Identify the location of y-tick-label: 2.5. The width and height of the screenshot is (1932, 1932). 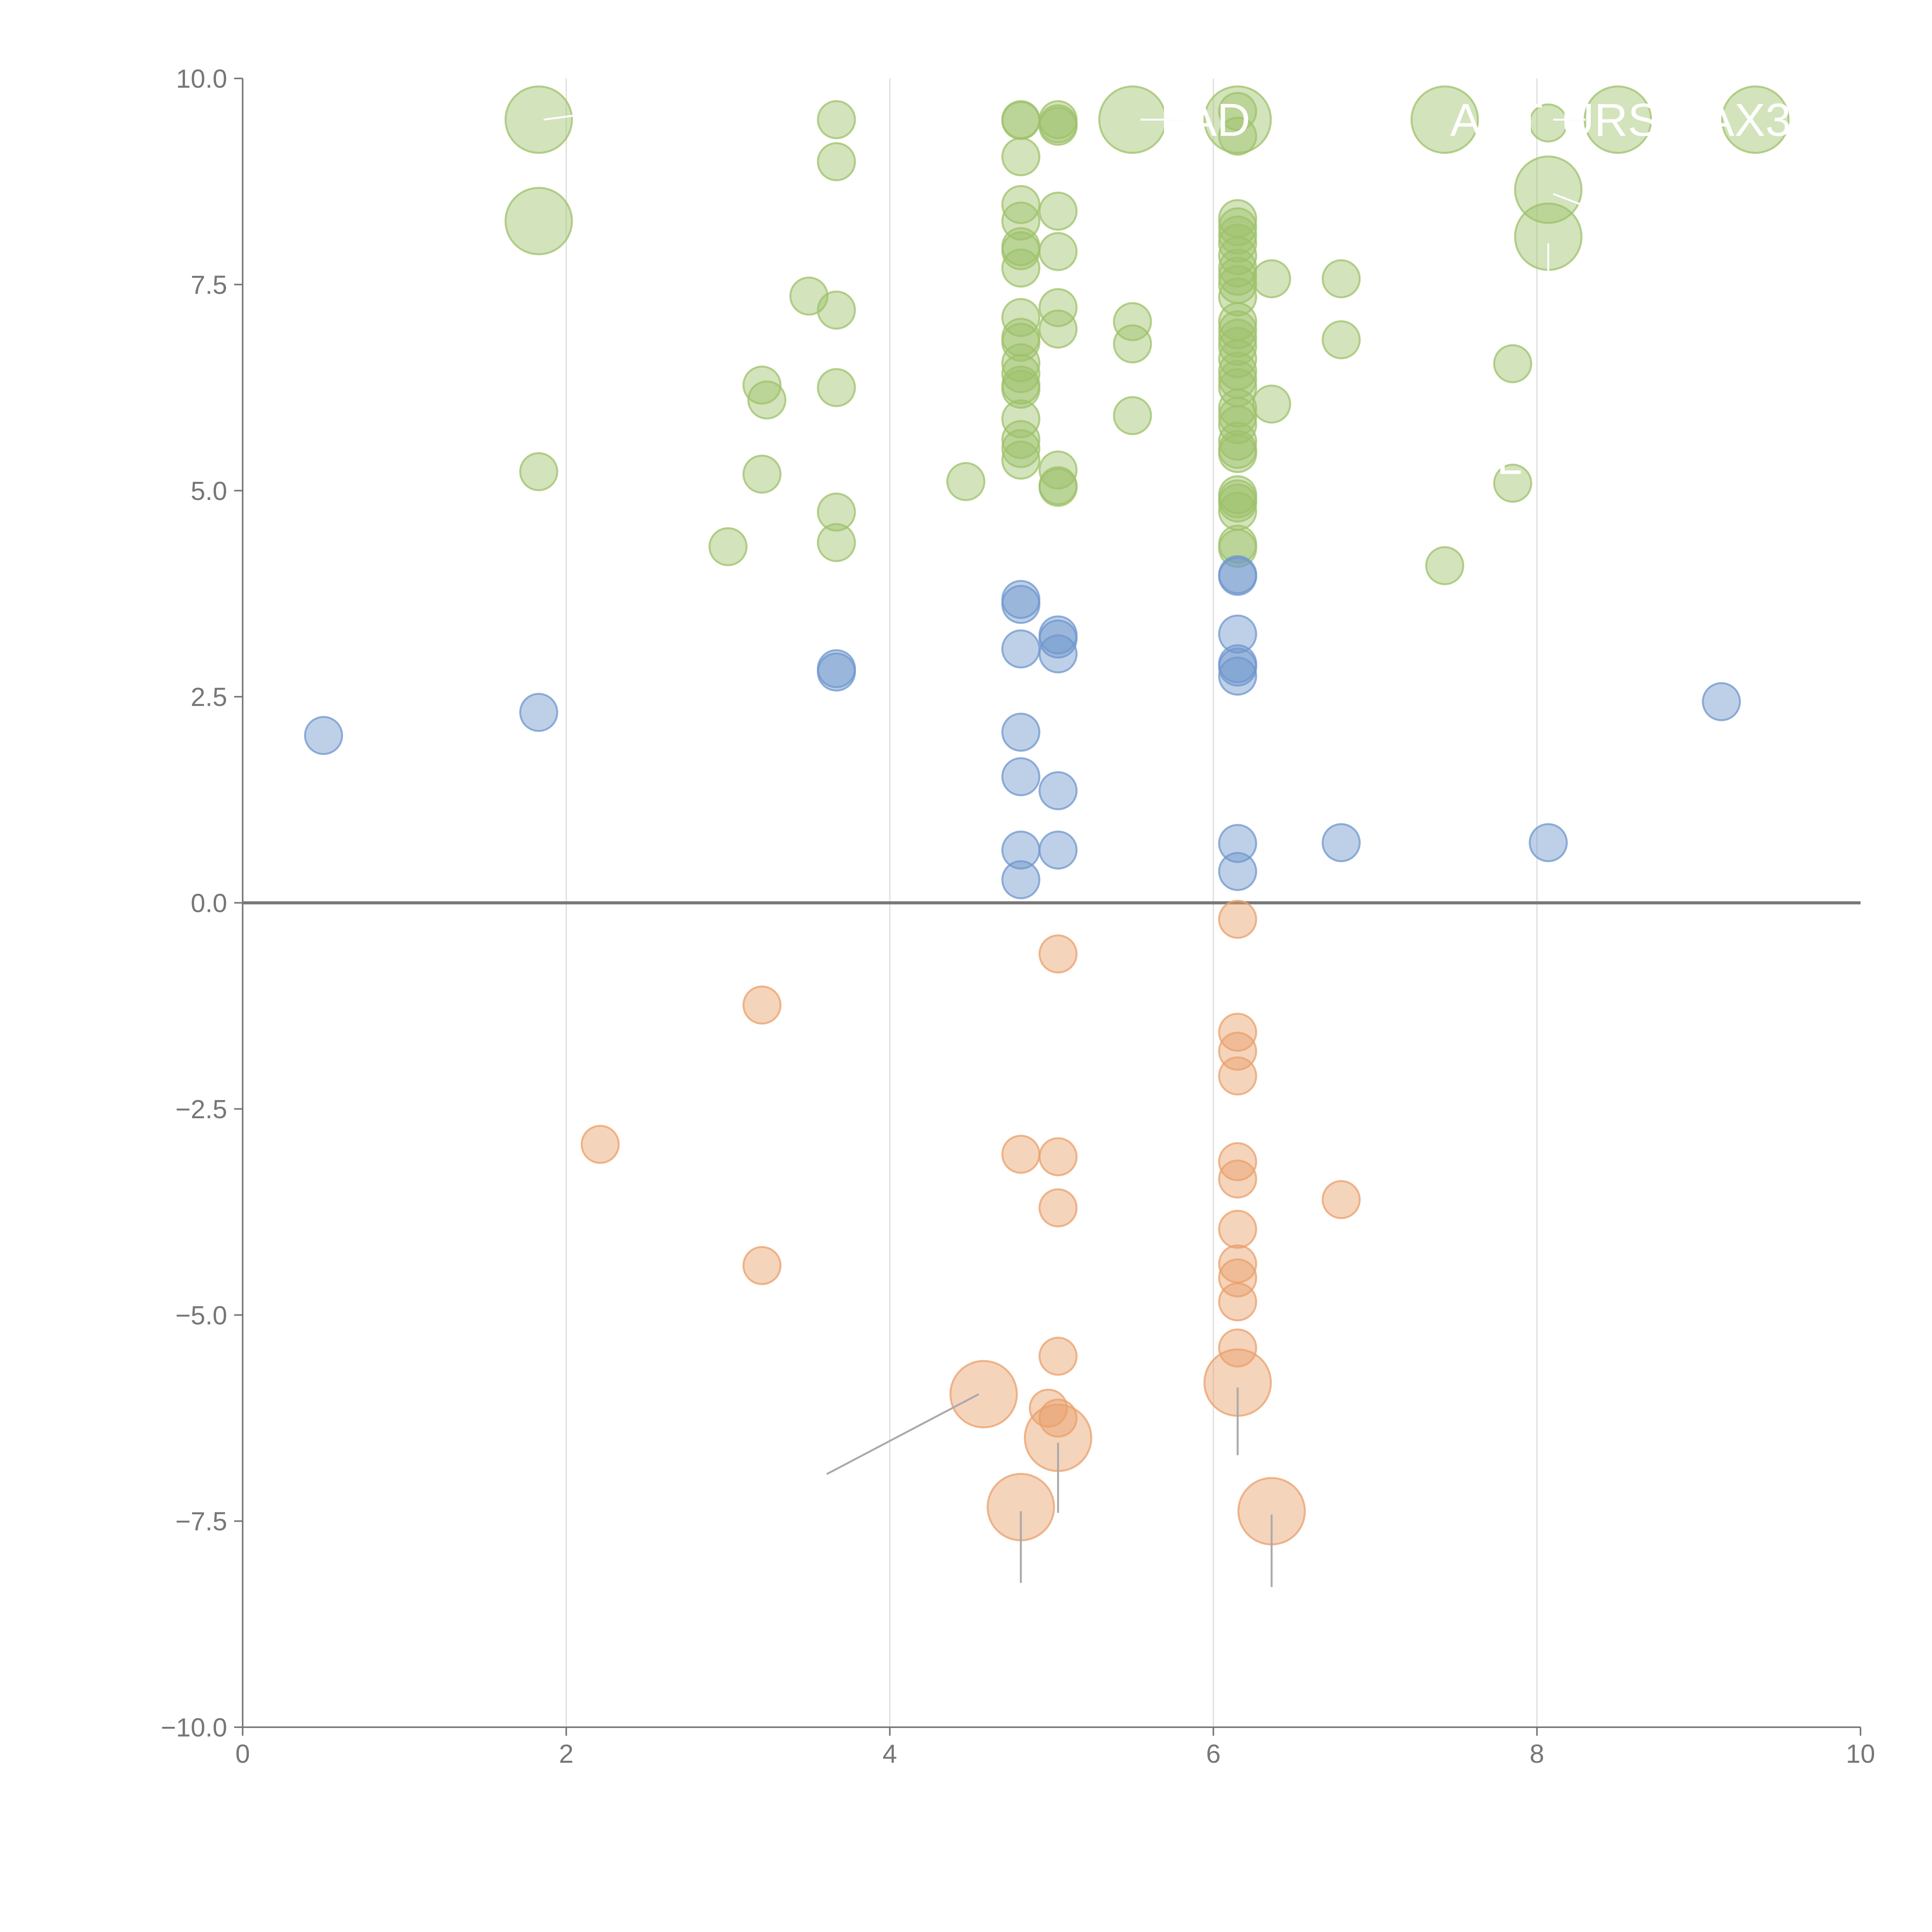
(209, 697).